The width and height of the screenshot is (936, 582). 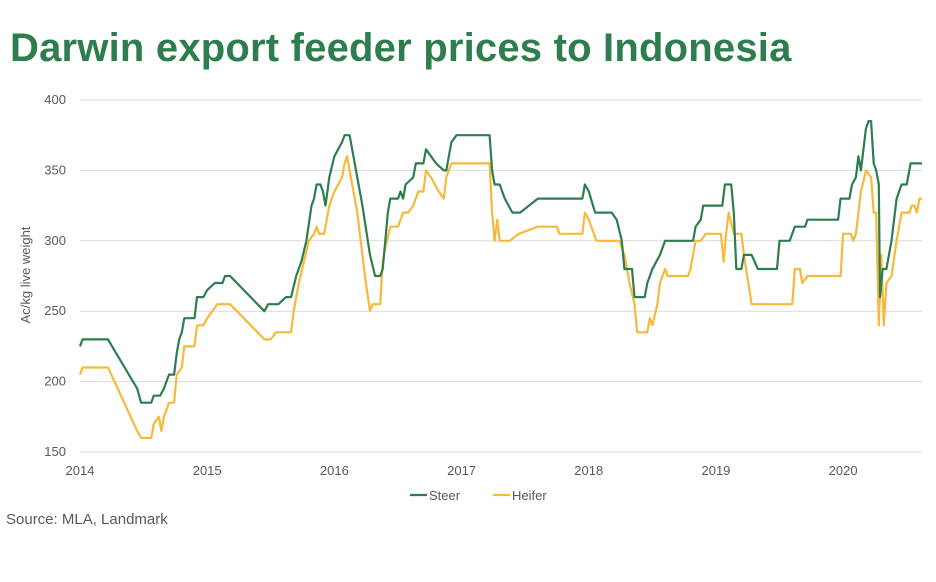 I want to click on source-note: Source: MLA, Landmark, so click(x=87, y=519).